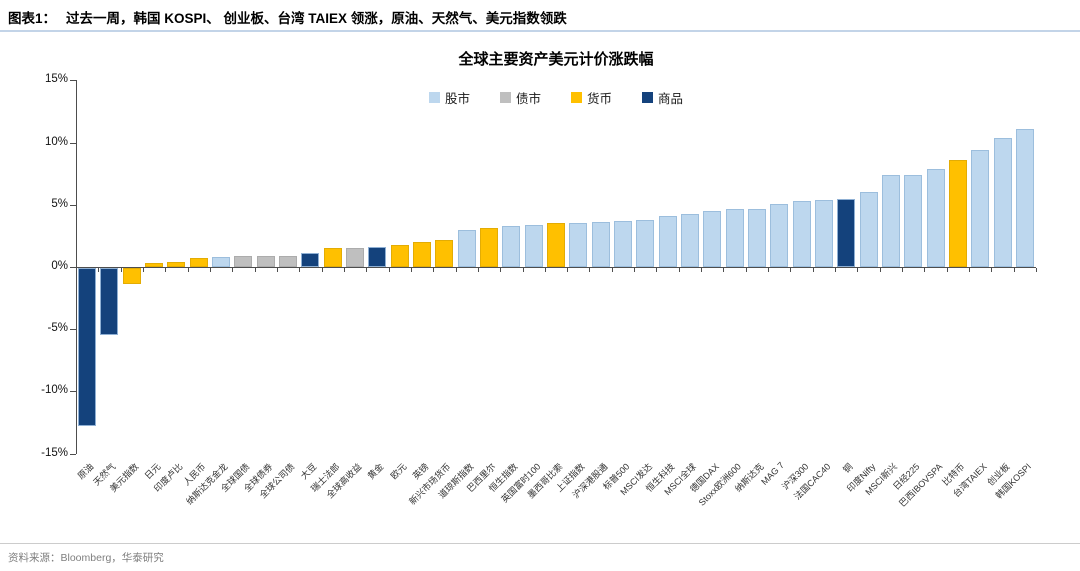  I want to click on chart-bar-MSCI新兴, so click(890, 220).